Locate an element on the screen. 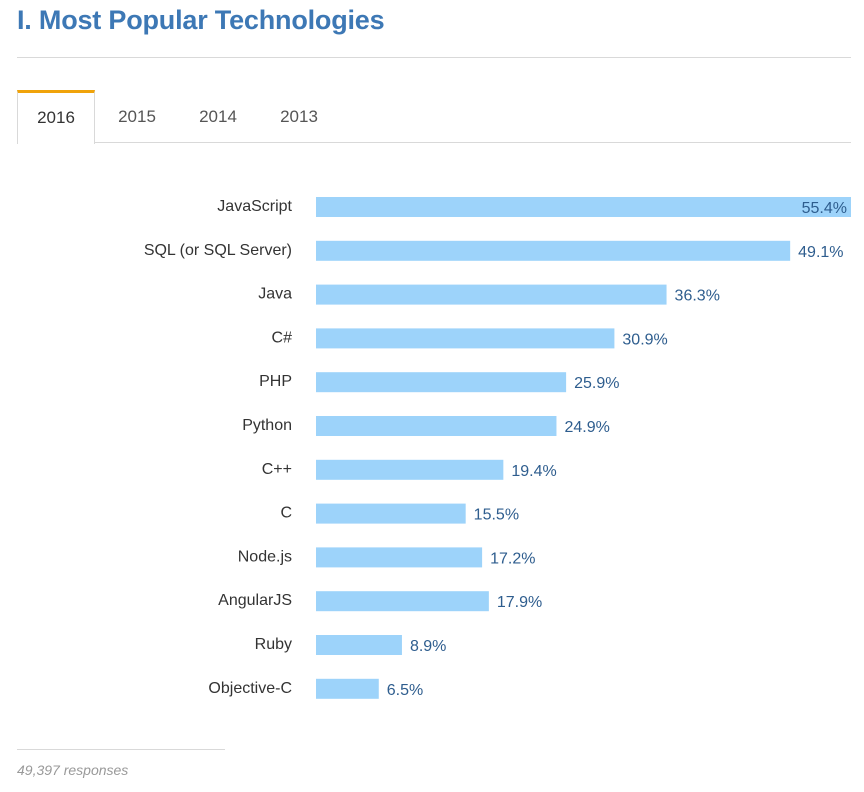 The width and height of the screenshot is (864, 792). year-tabs: 2016 2015 2014 2013 is located at coordinates (434, 117).